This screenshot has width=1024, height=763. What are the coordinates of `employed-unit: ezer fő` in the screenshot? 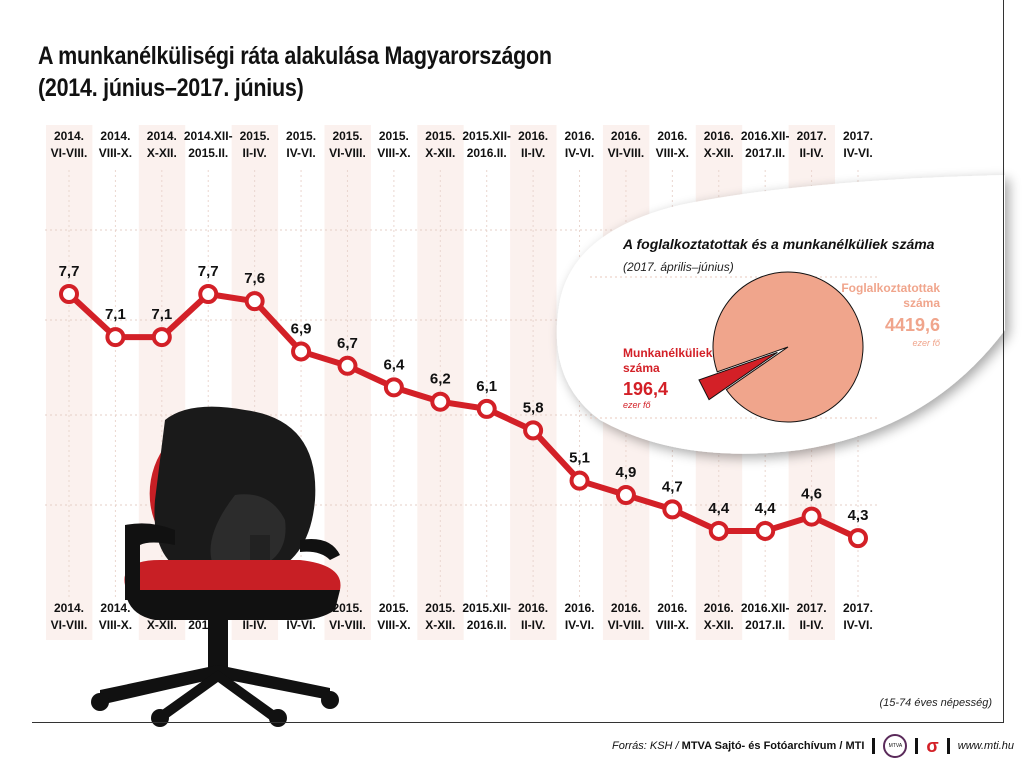 It's located at (926, 343).